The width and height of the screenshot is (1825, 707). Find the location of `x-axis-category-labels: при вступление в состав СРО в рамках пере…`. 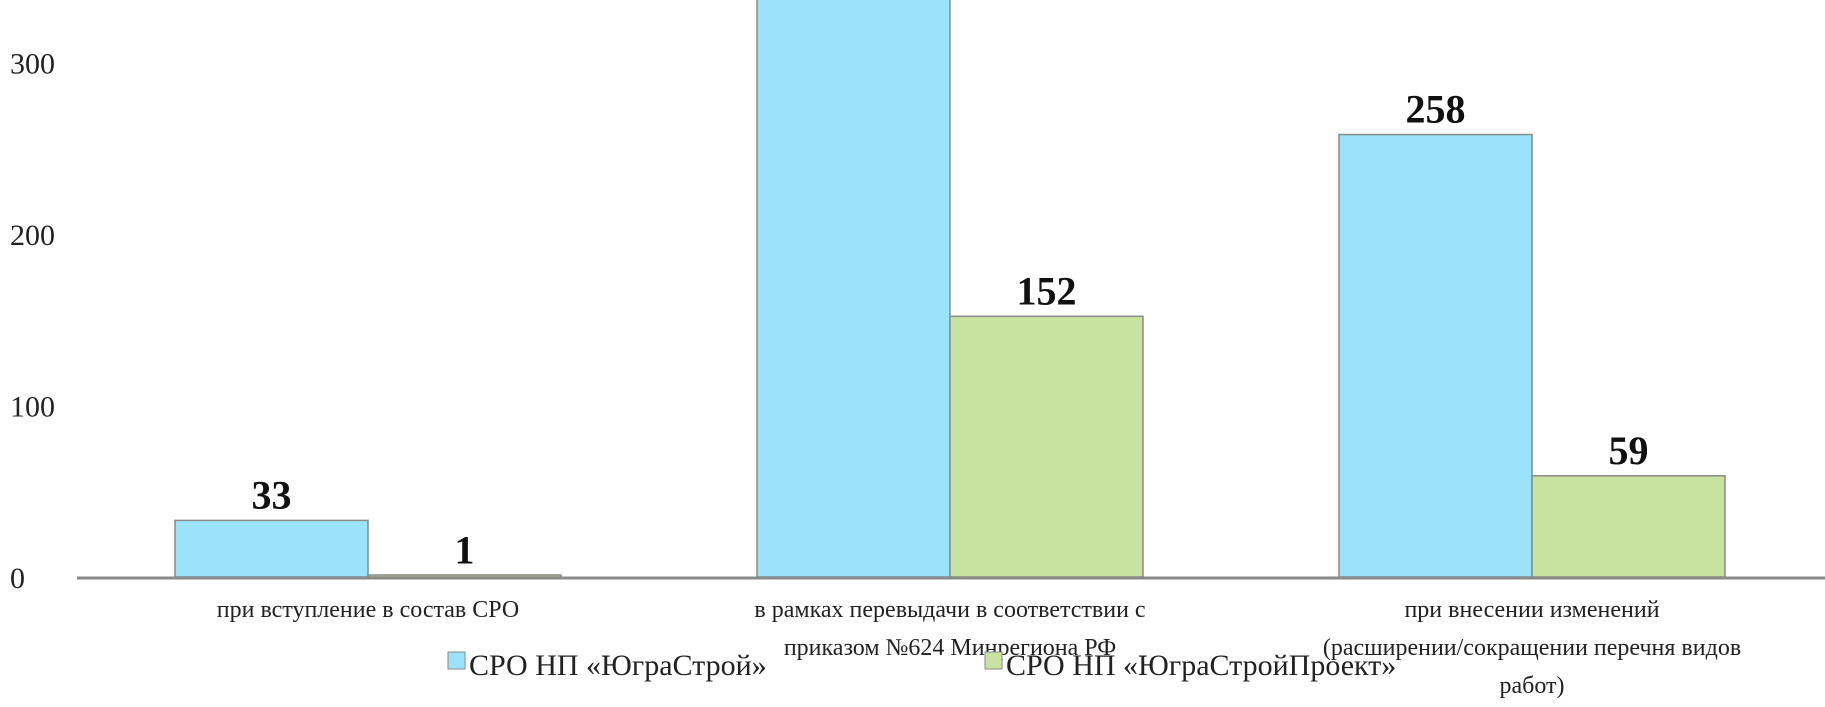

x-axis-category-labels: при вступление в состав СРО в рамках пере… is located at coordinates (979, 648).